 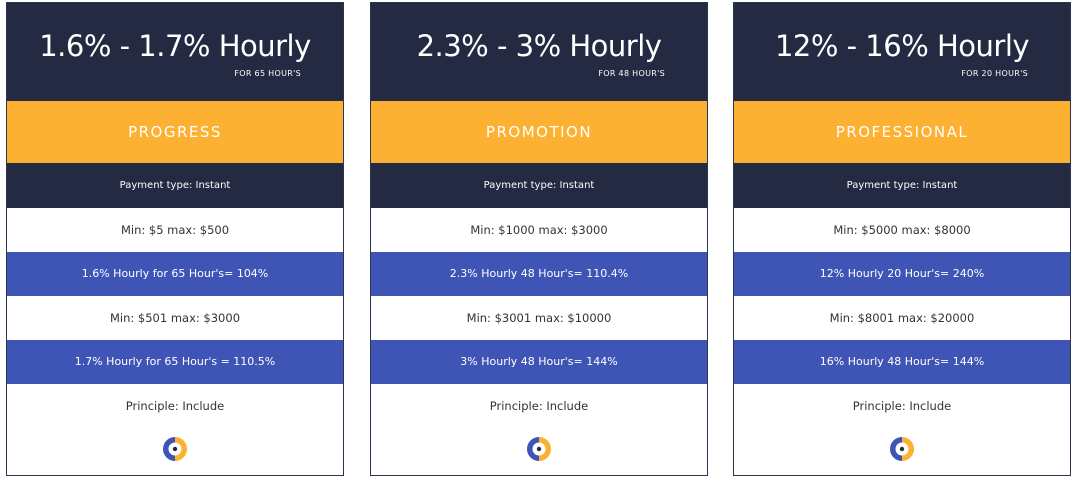 I want to click on tier1-range: Min: $5000 max: $8000, so click(x=902, y=230).